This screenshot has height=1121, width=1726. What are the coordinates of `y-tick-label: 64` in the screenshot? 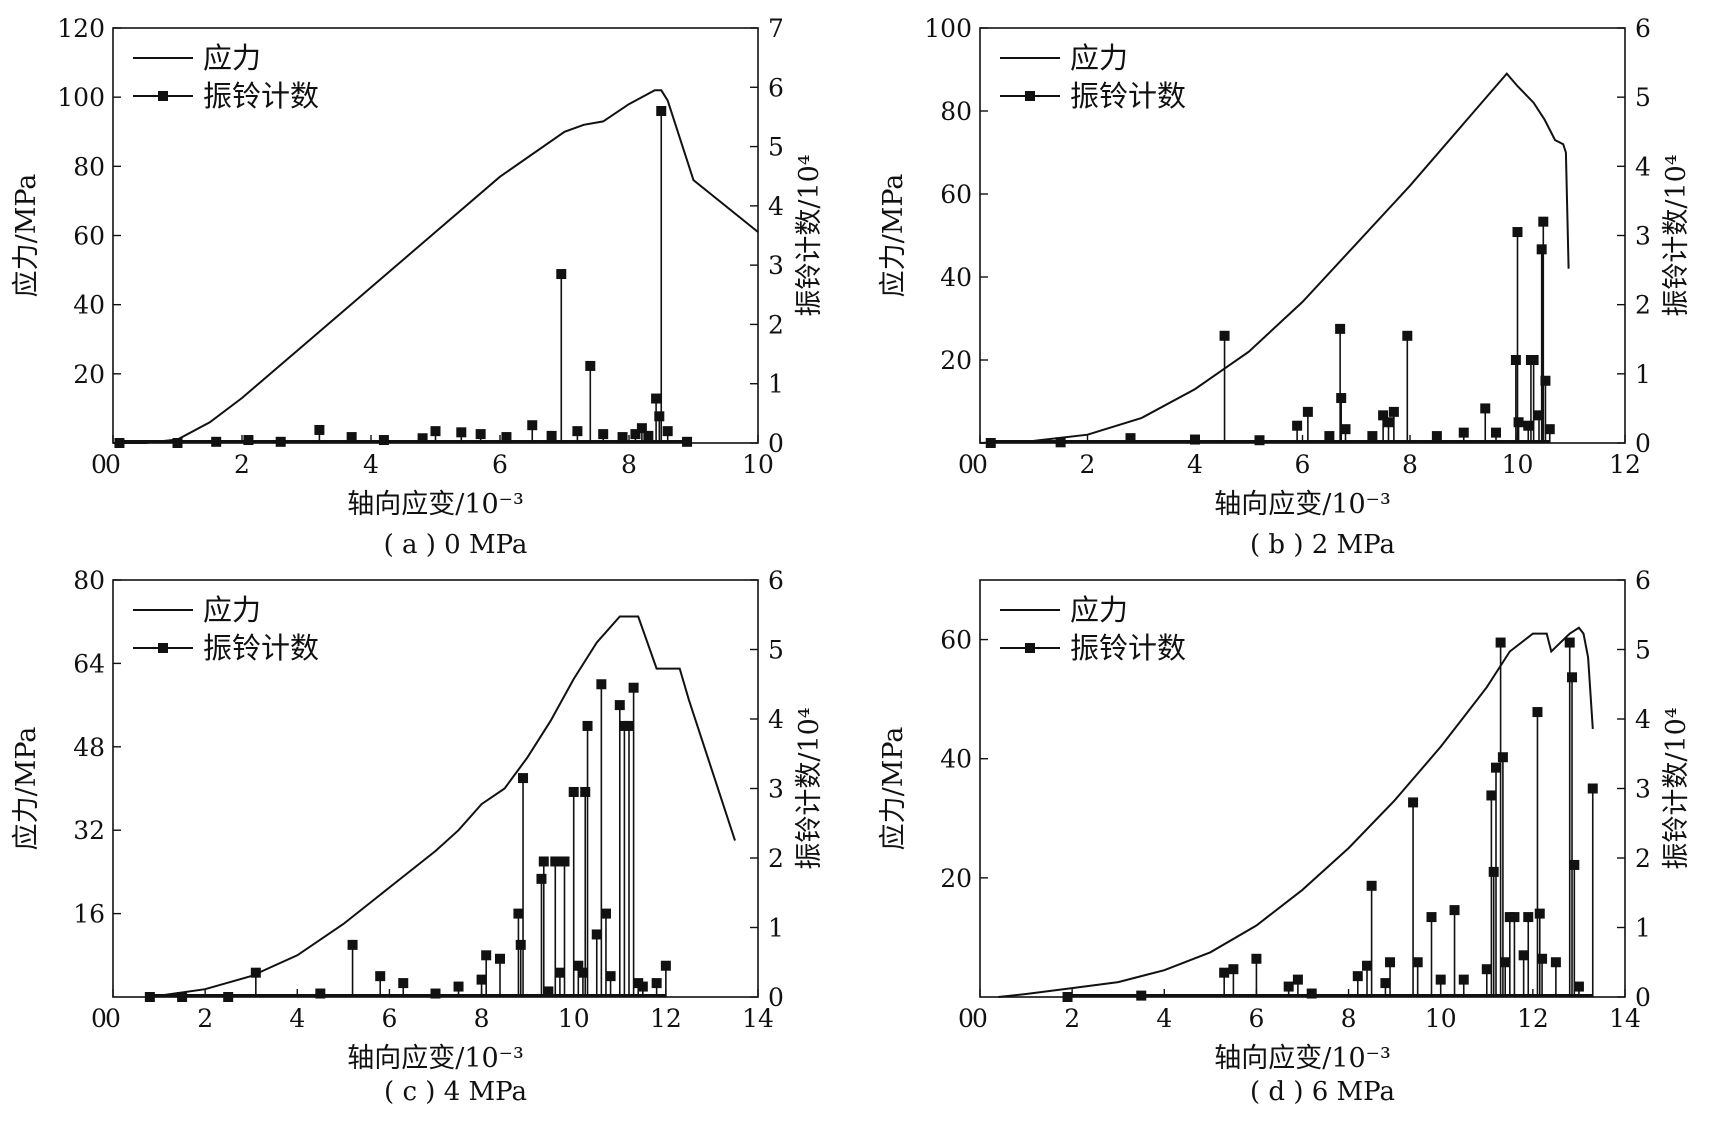 It's located at (89, 663).